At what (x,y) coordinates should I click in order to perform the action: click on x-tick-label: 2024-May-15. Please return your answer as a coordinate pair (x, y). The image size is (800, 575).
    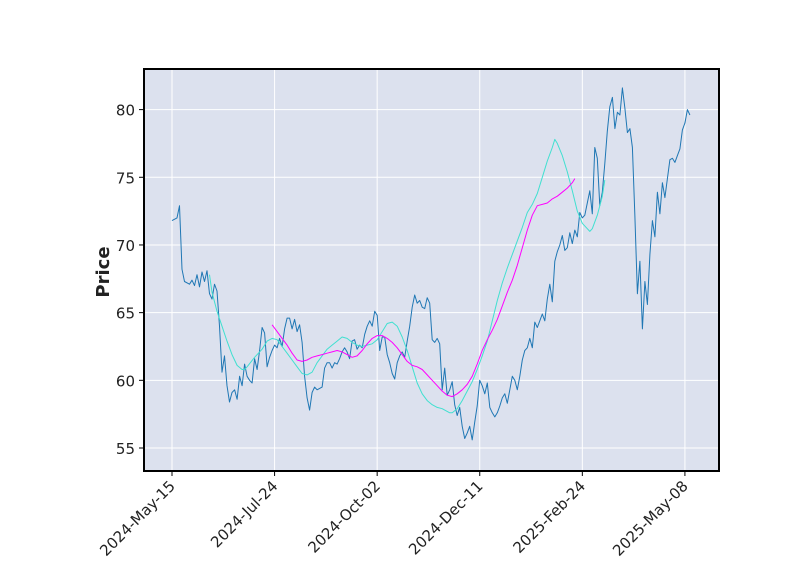
    Looking at the image, I should click on (137, 518).